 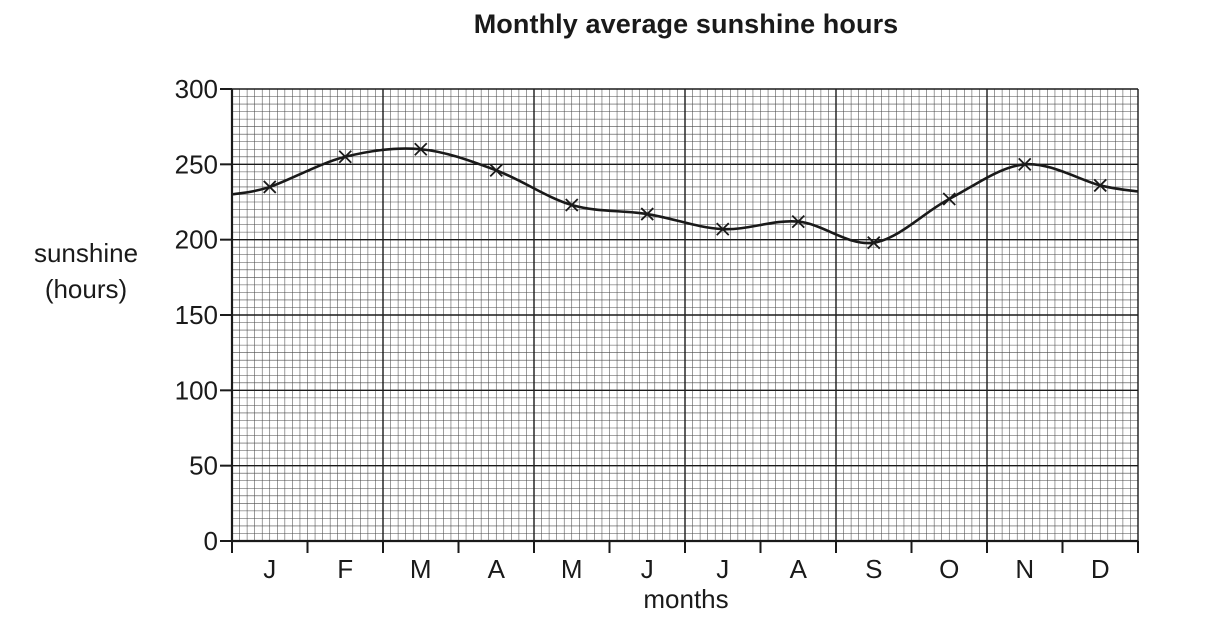 I want to click on x-tick-label: S, so click(x=873, y=569).